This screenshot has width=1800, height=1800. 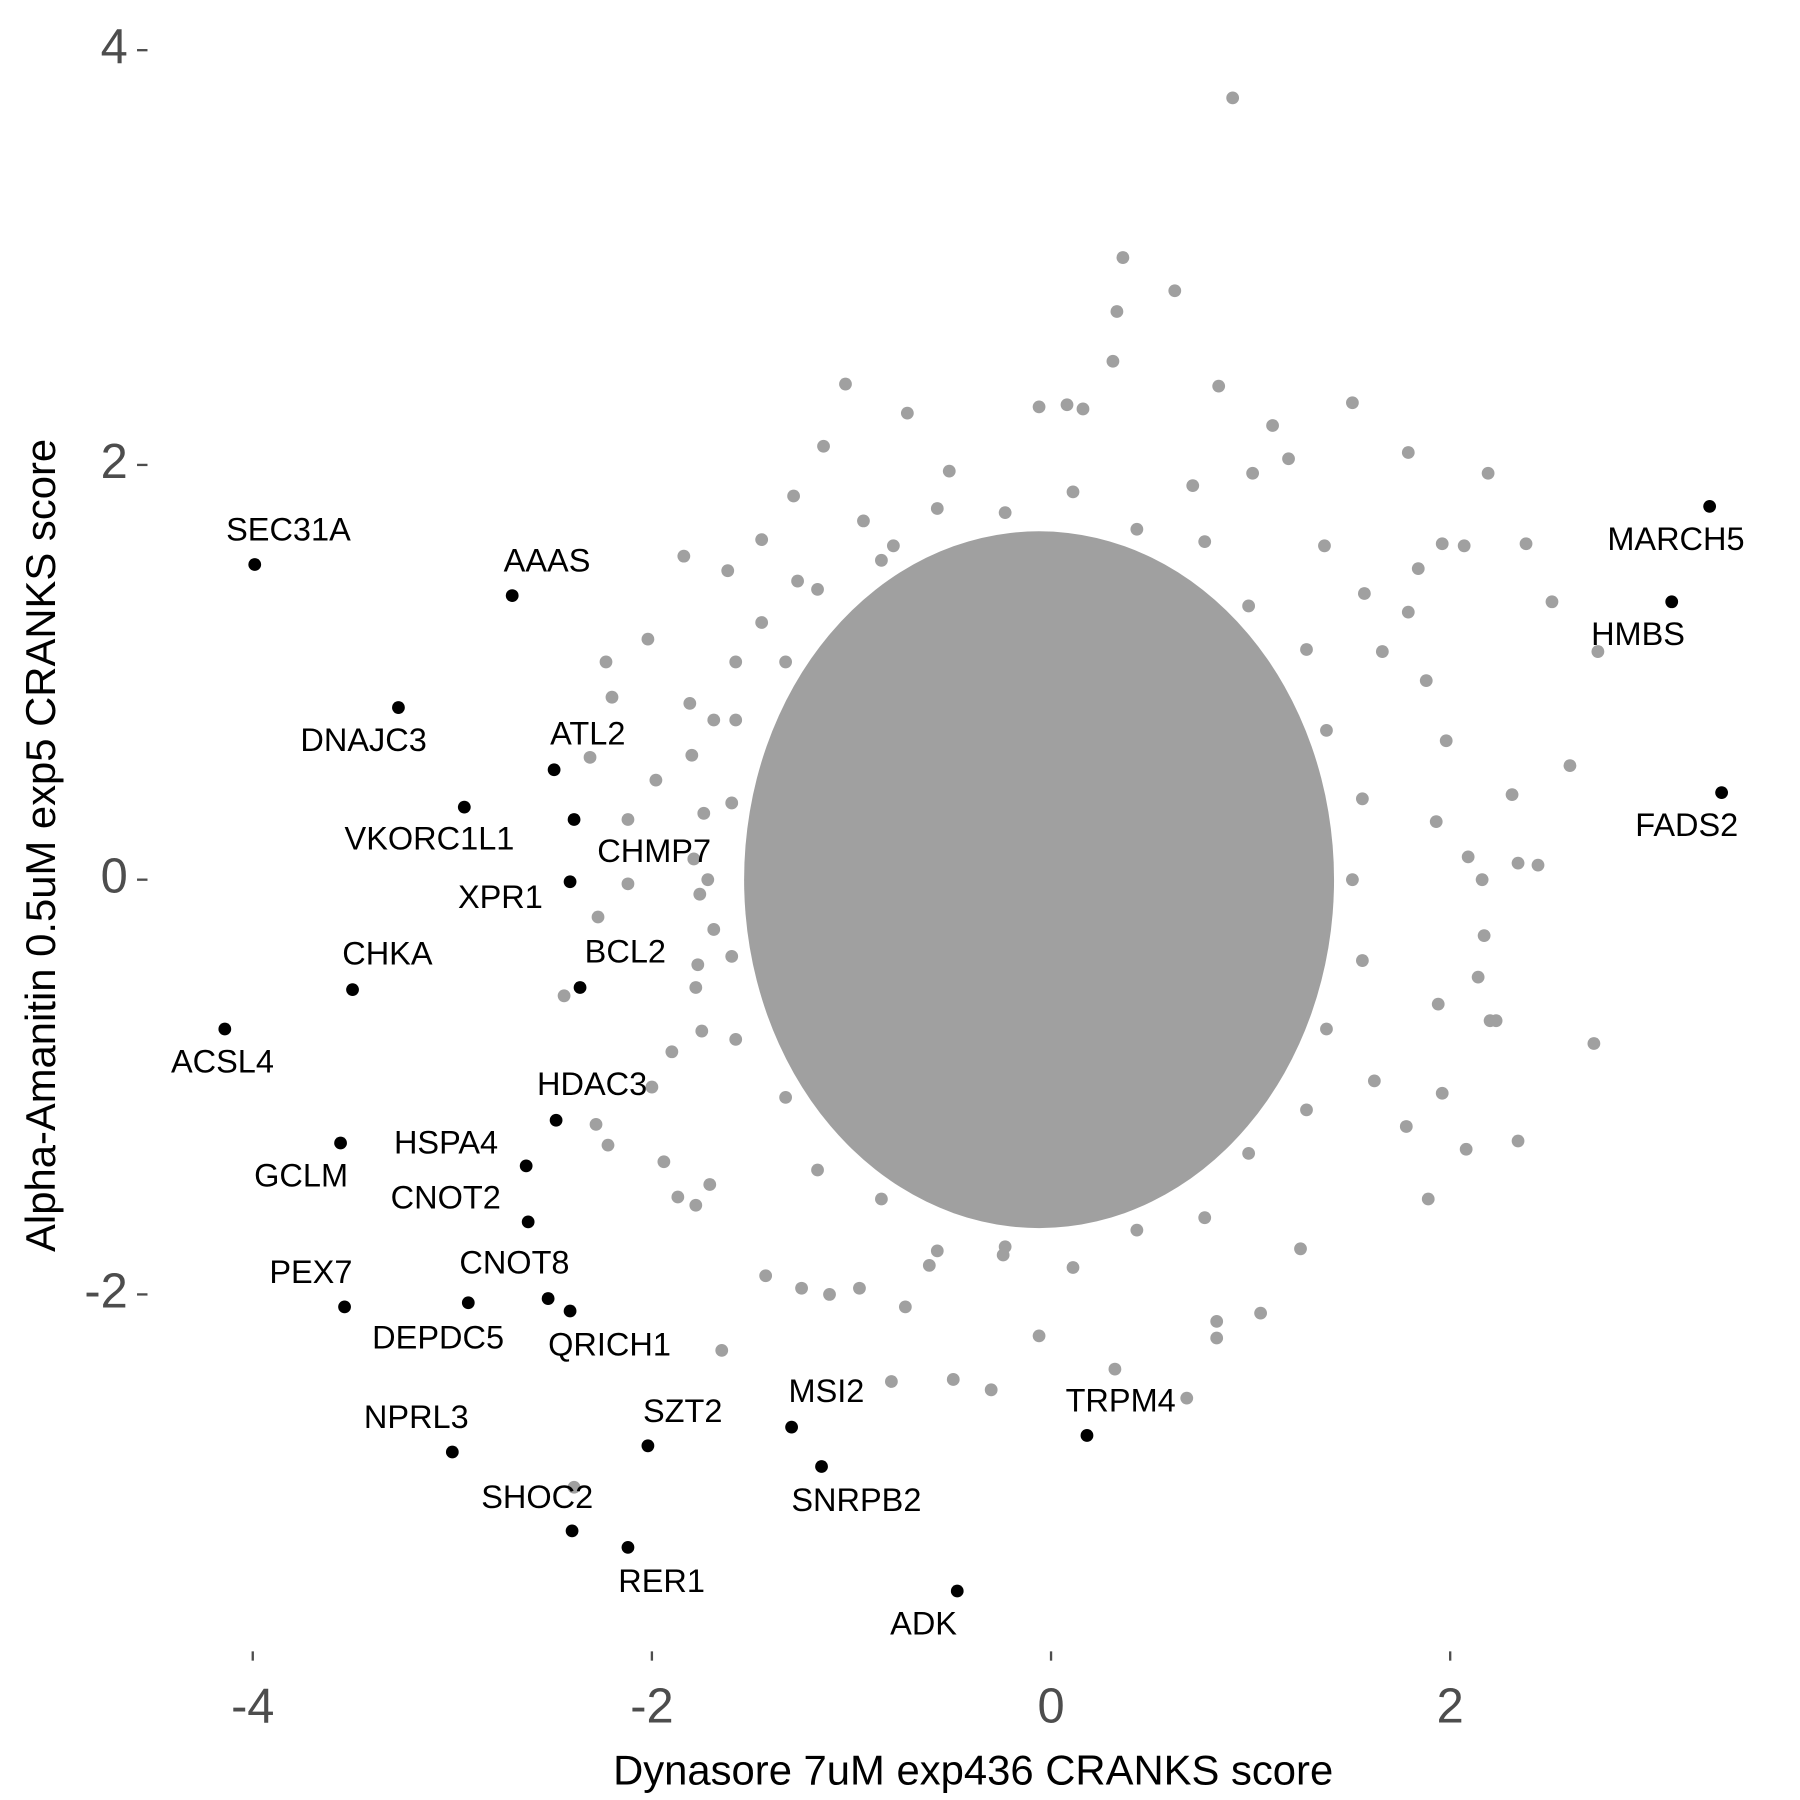 What do you see at coordinates (387, 954) in the screenshot?
I see `point-label: CHKA` at bounding box center [387, 954].